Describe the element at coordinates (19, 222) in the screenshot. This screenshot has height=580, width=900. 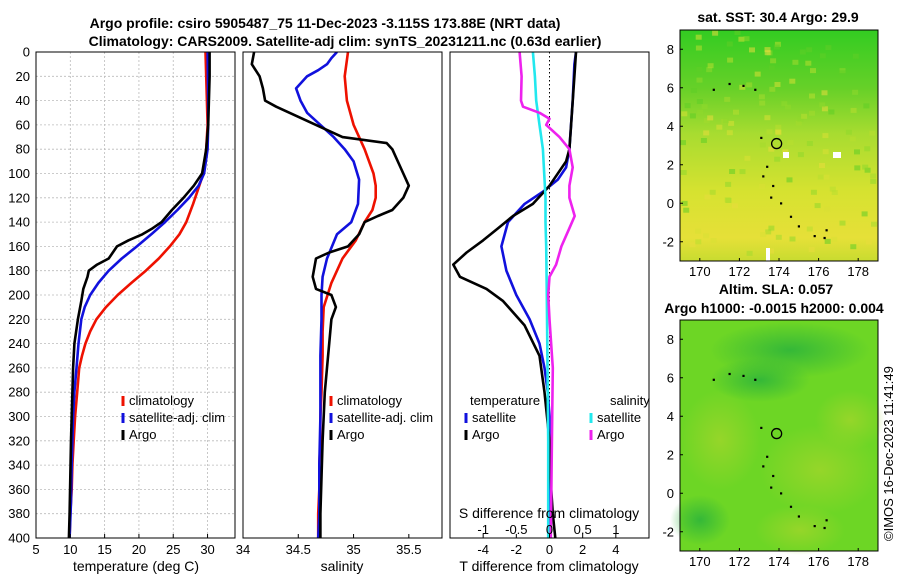
I see `depth-tick-label: 140` at that location.